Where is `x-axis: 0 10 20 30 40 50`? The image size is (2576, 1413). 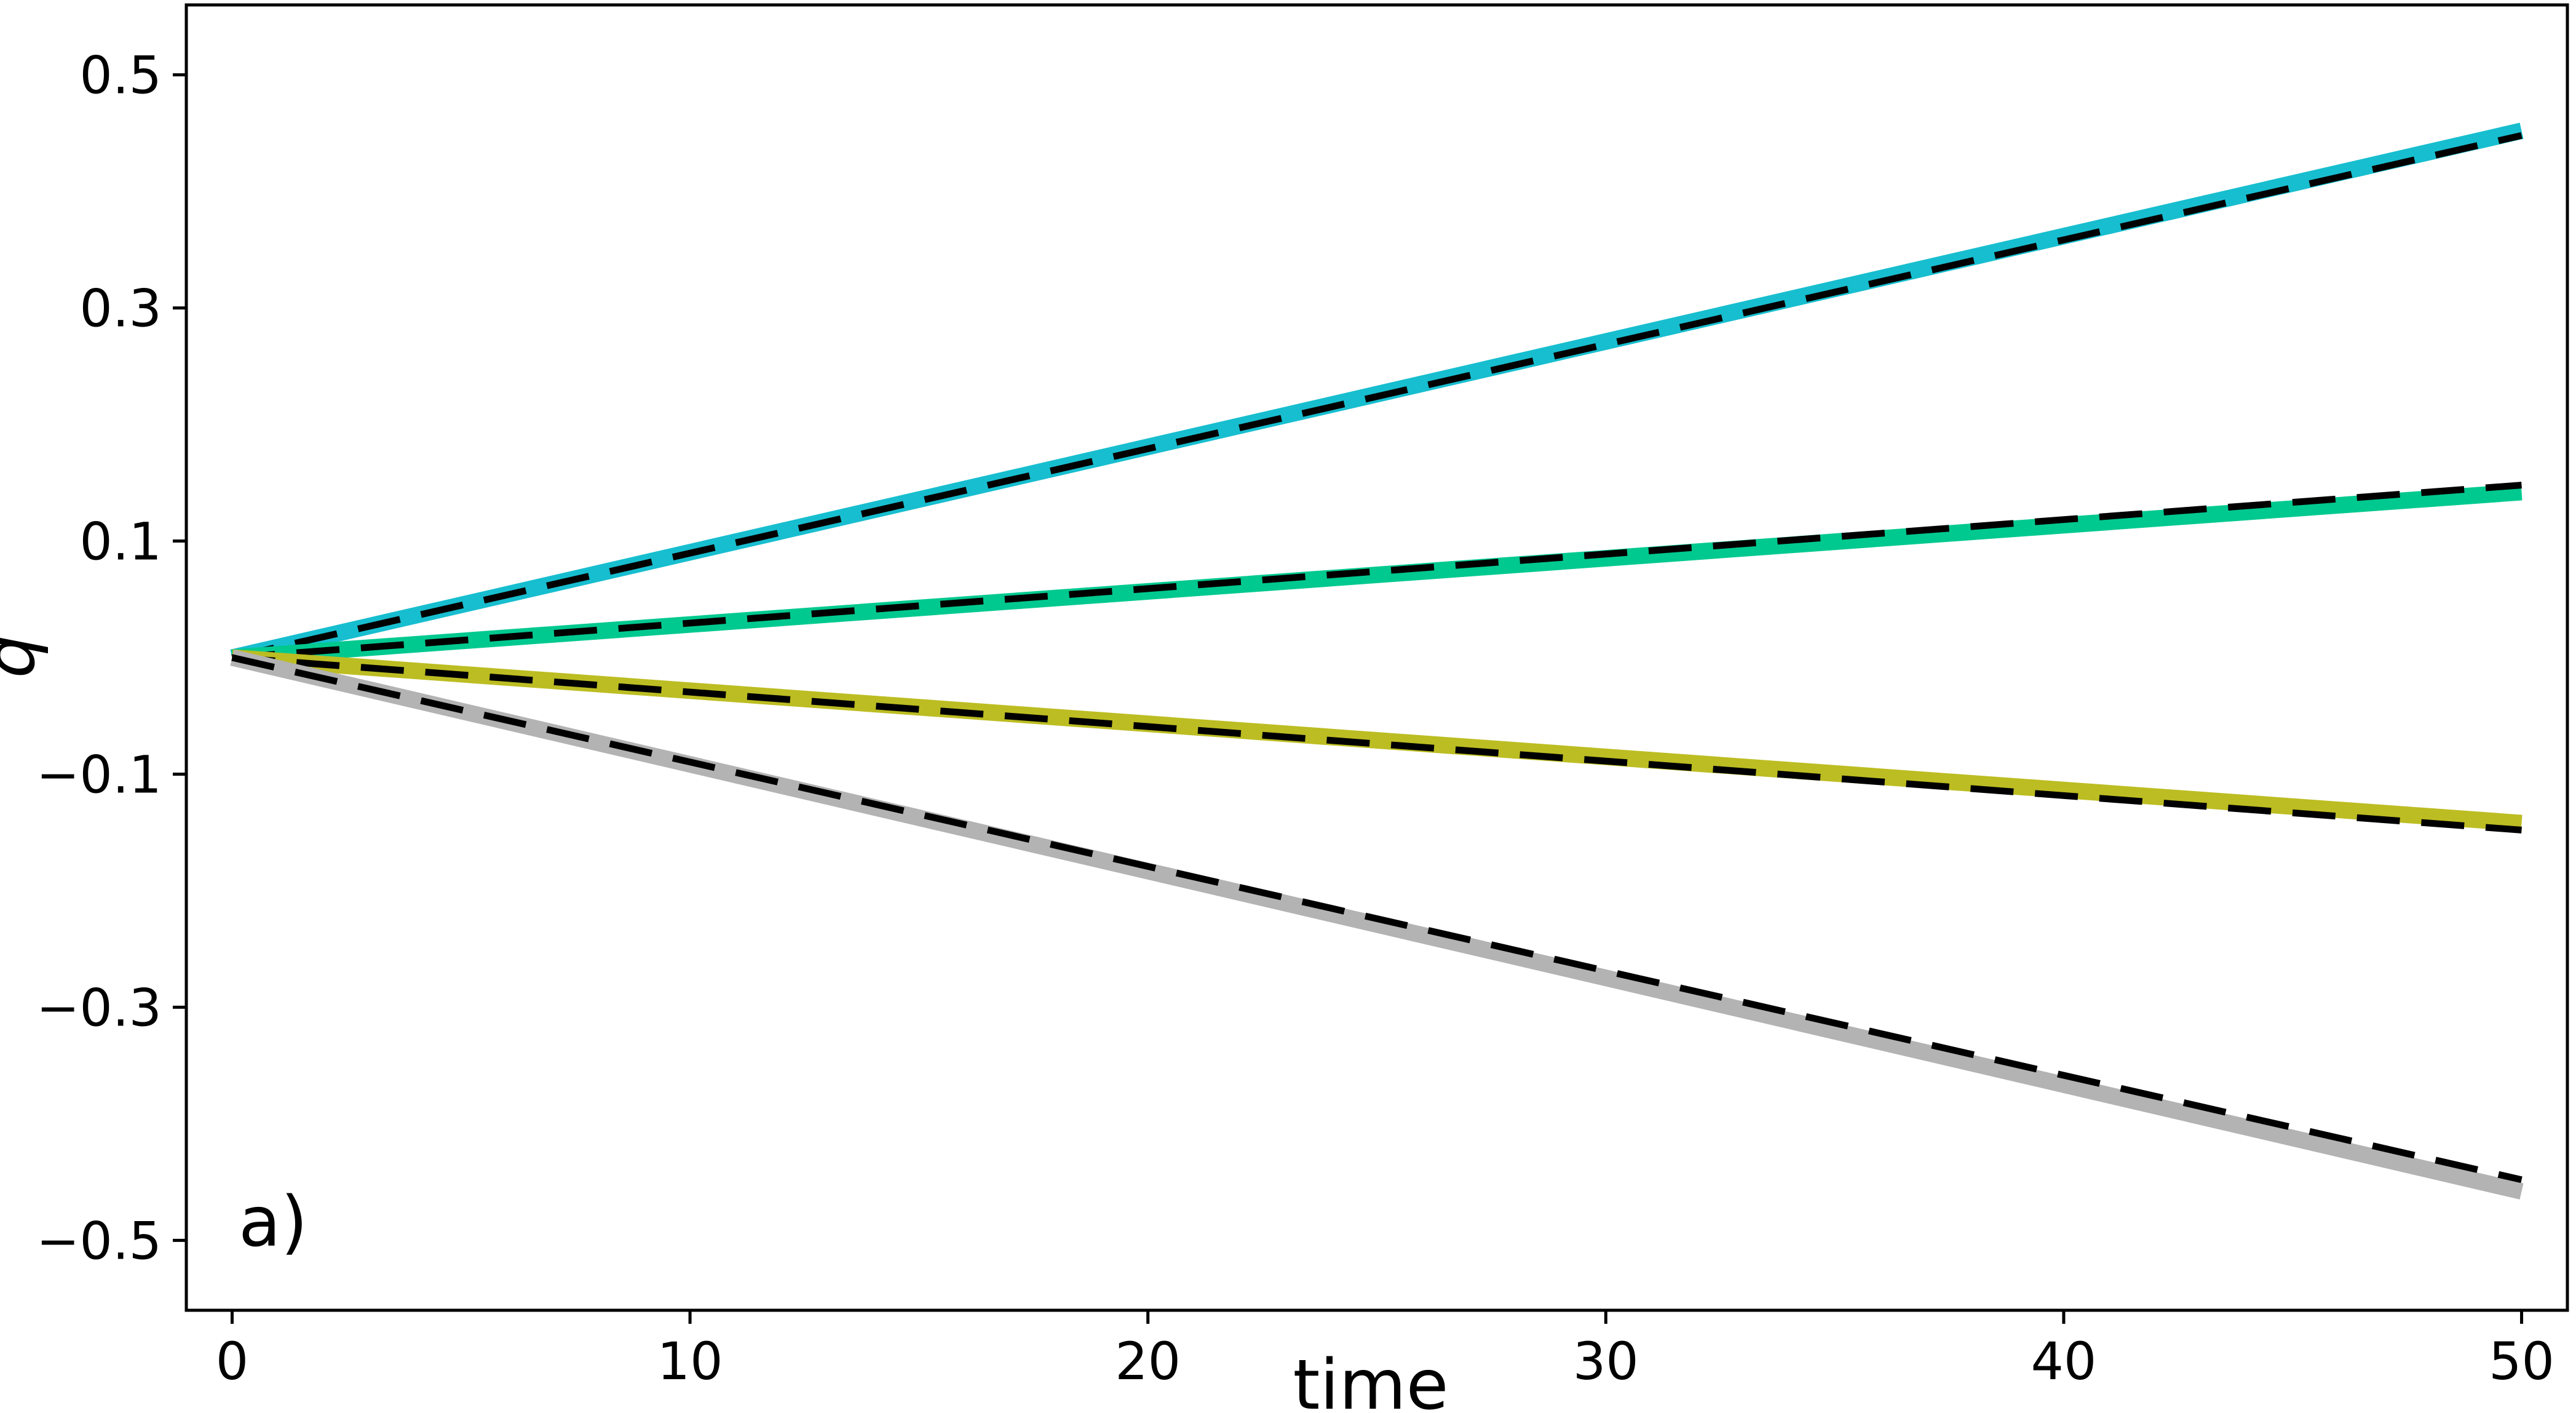 x-axis: 0 10 20 30 40 50 is located at coordinates (1385, 1350).